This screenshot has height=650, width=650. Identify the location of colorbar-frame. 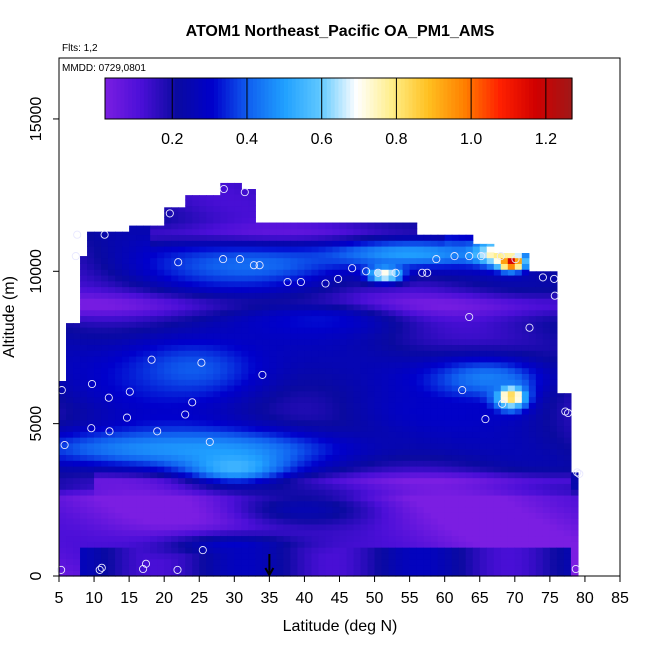
(338, 98).